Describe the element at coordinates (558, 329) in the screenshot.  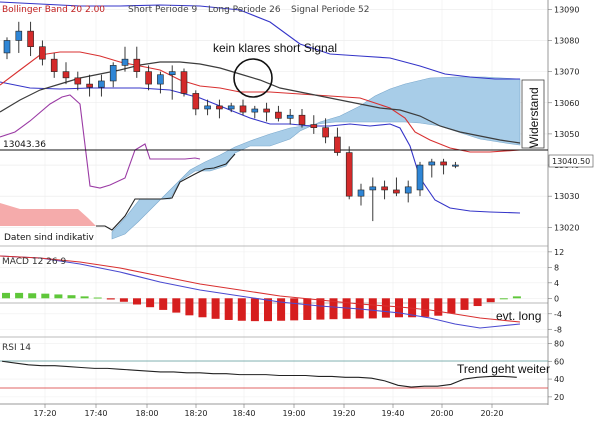
I see `y-tick-label-macd: -8` at that location.